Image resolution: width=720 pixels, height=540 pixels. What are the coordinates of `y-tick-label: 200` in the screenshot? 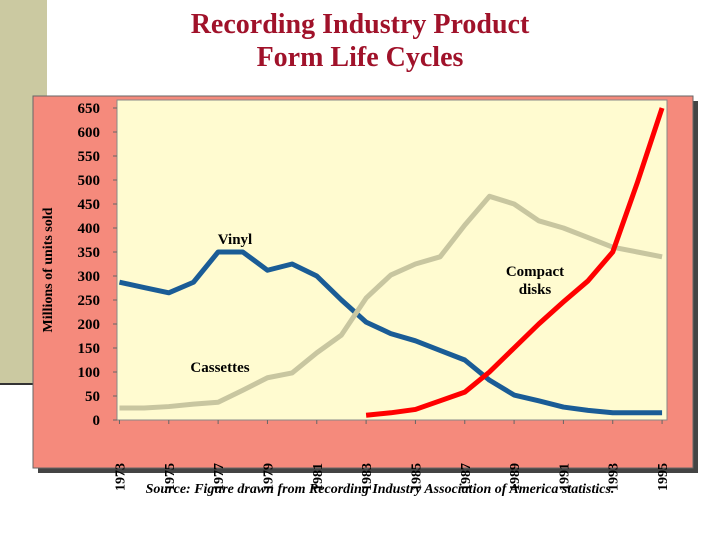 It's located at (89, 325).